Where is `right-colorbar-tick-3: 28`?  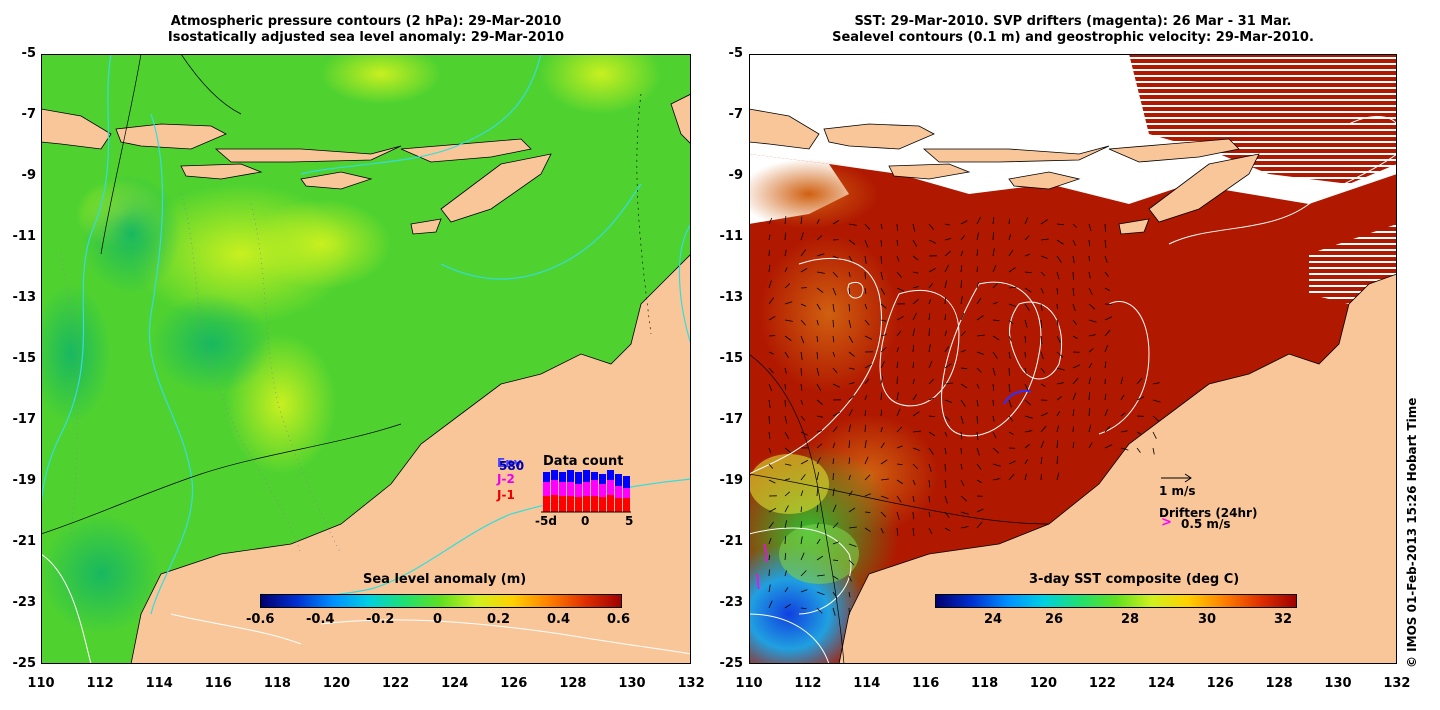 right-colorbar-tick-3: 28 is located at coordinates (1130, 619).